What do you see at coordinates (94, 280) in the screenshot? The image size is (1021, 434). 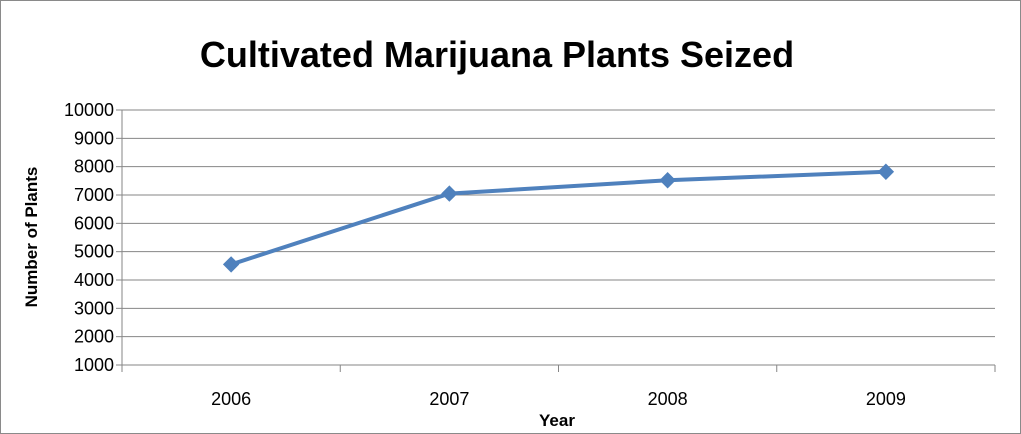 I see `y-tick-label: 4000` at bounding box center [94, 280].